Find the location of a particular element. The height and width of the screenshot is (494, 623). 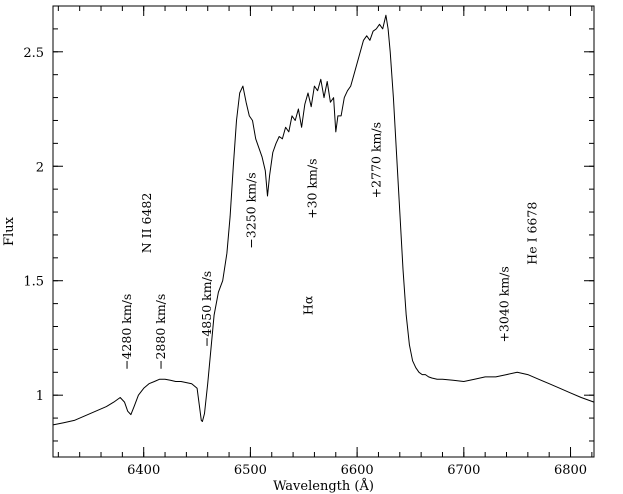

annotation-label: He I 6678 is located at coordinates (531, 233).